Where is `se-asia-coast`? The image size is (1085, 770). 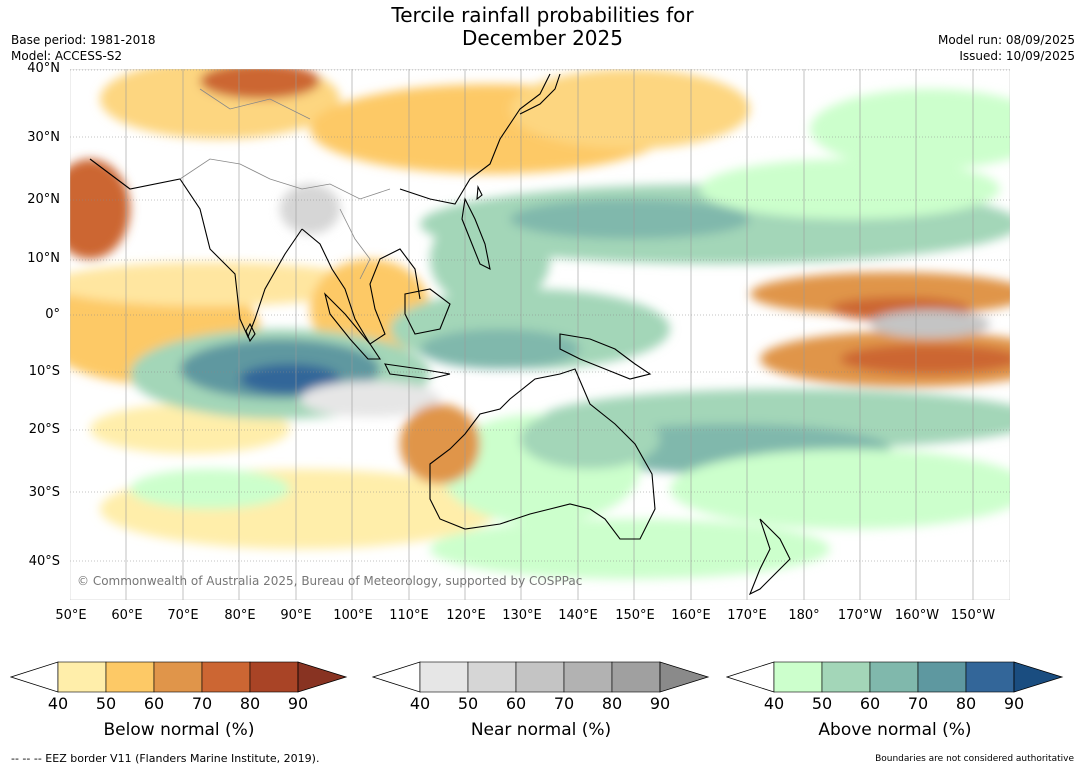 se-asia-coast is located at coordinates (361, 286).